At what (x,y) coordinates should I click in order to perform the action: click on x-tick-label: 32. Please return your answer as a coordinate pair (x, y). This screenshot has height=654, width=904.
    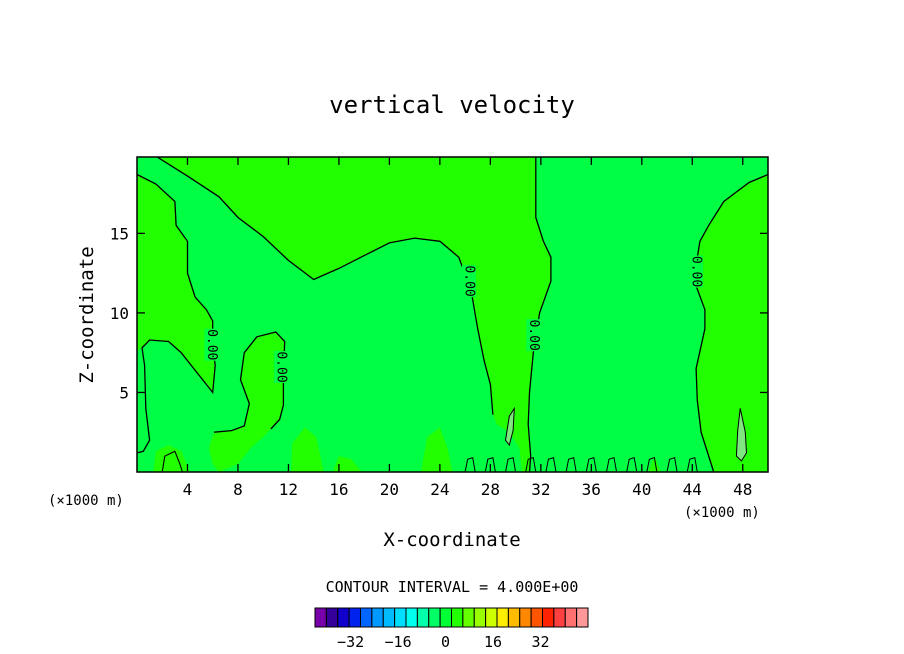
    Looking at the image, I should click on (540, 489).